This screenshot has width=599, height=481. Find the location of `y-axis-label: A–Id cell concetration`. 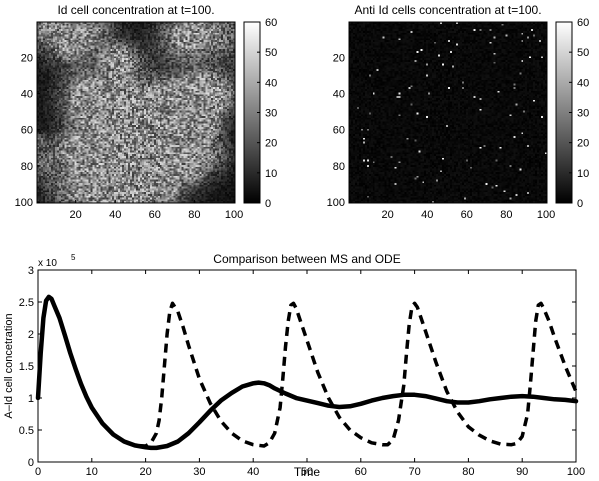

y-axis-label: A–Id cell concetration is located at coordinates (9, 365).